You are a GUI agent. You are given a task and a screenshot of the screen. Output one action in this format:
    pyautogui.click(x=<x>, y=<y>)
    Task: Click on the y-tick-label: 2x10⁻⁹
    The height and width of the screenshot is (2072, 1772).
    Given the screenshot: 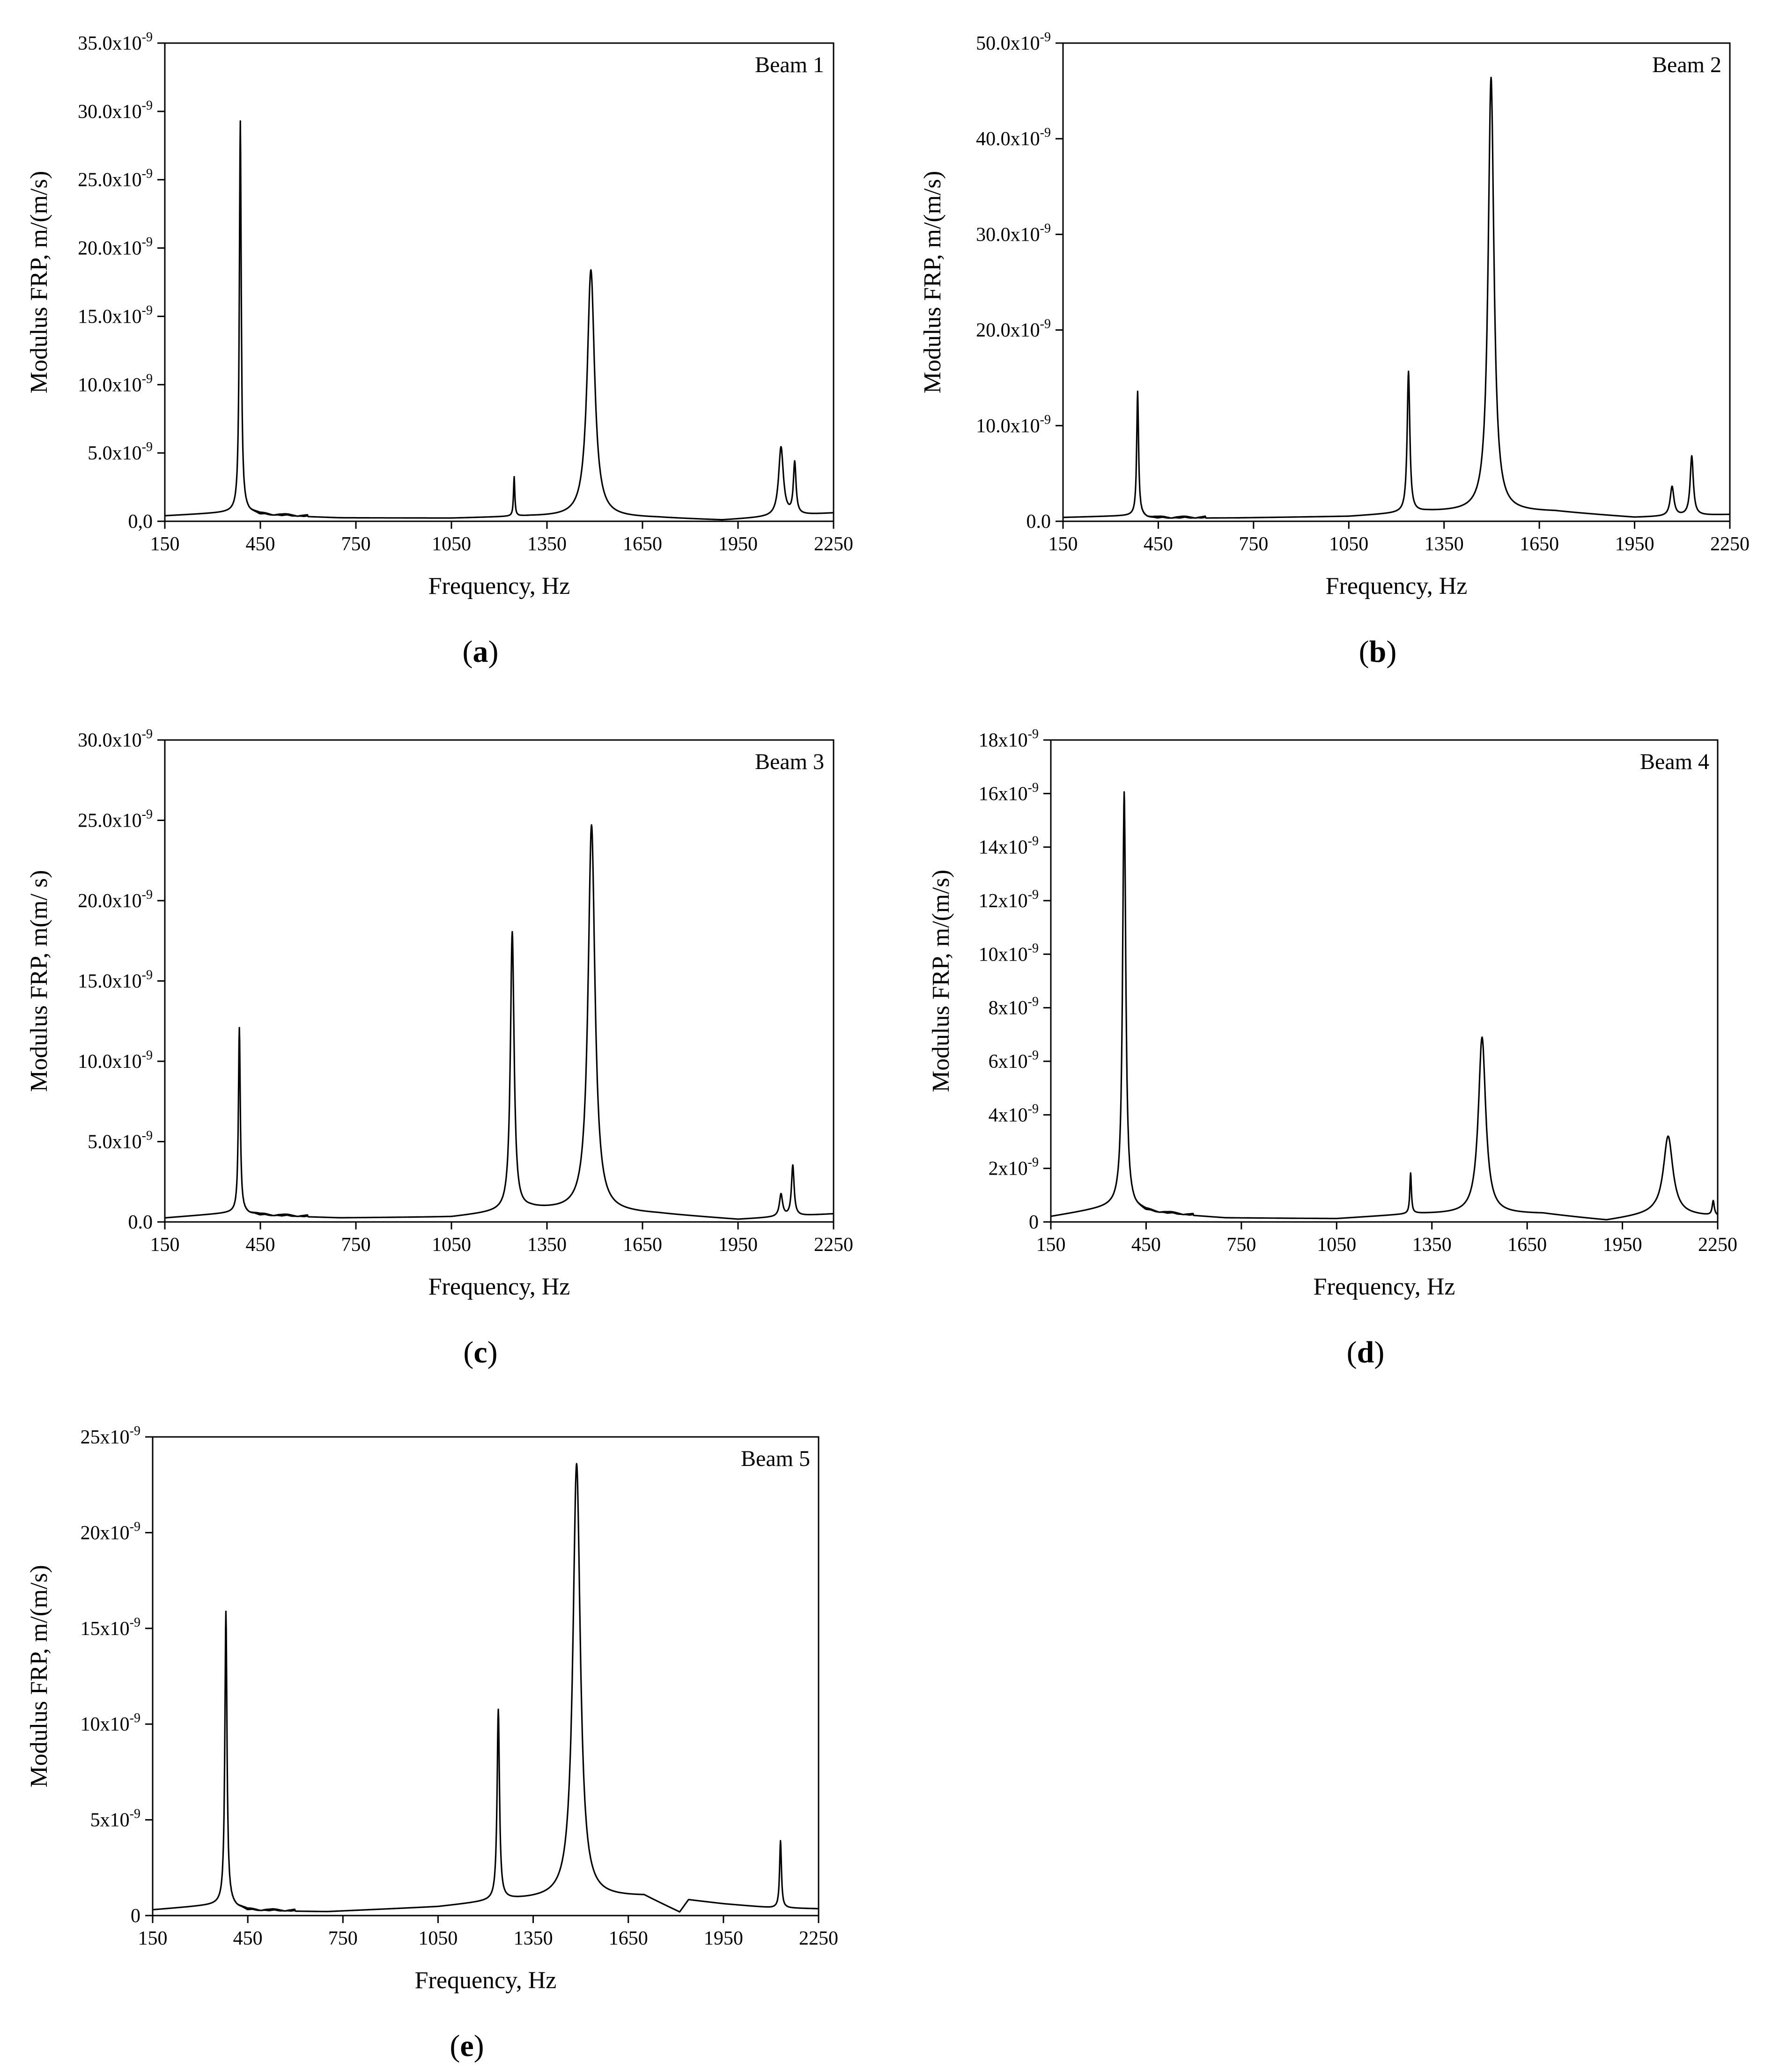 What is the action you would take?
    pyautogui.click(x=1014, y=1167)
    